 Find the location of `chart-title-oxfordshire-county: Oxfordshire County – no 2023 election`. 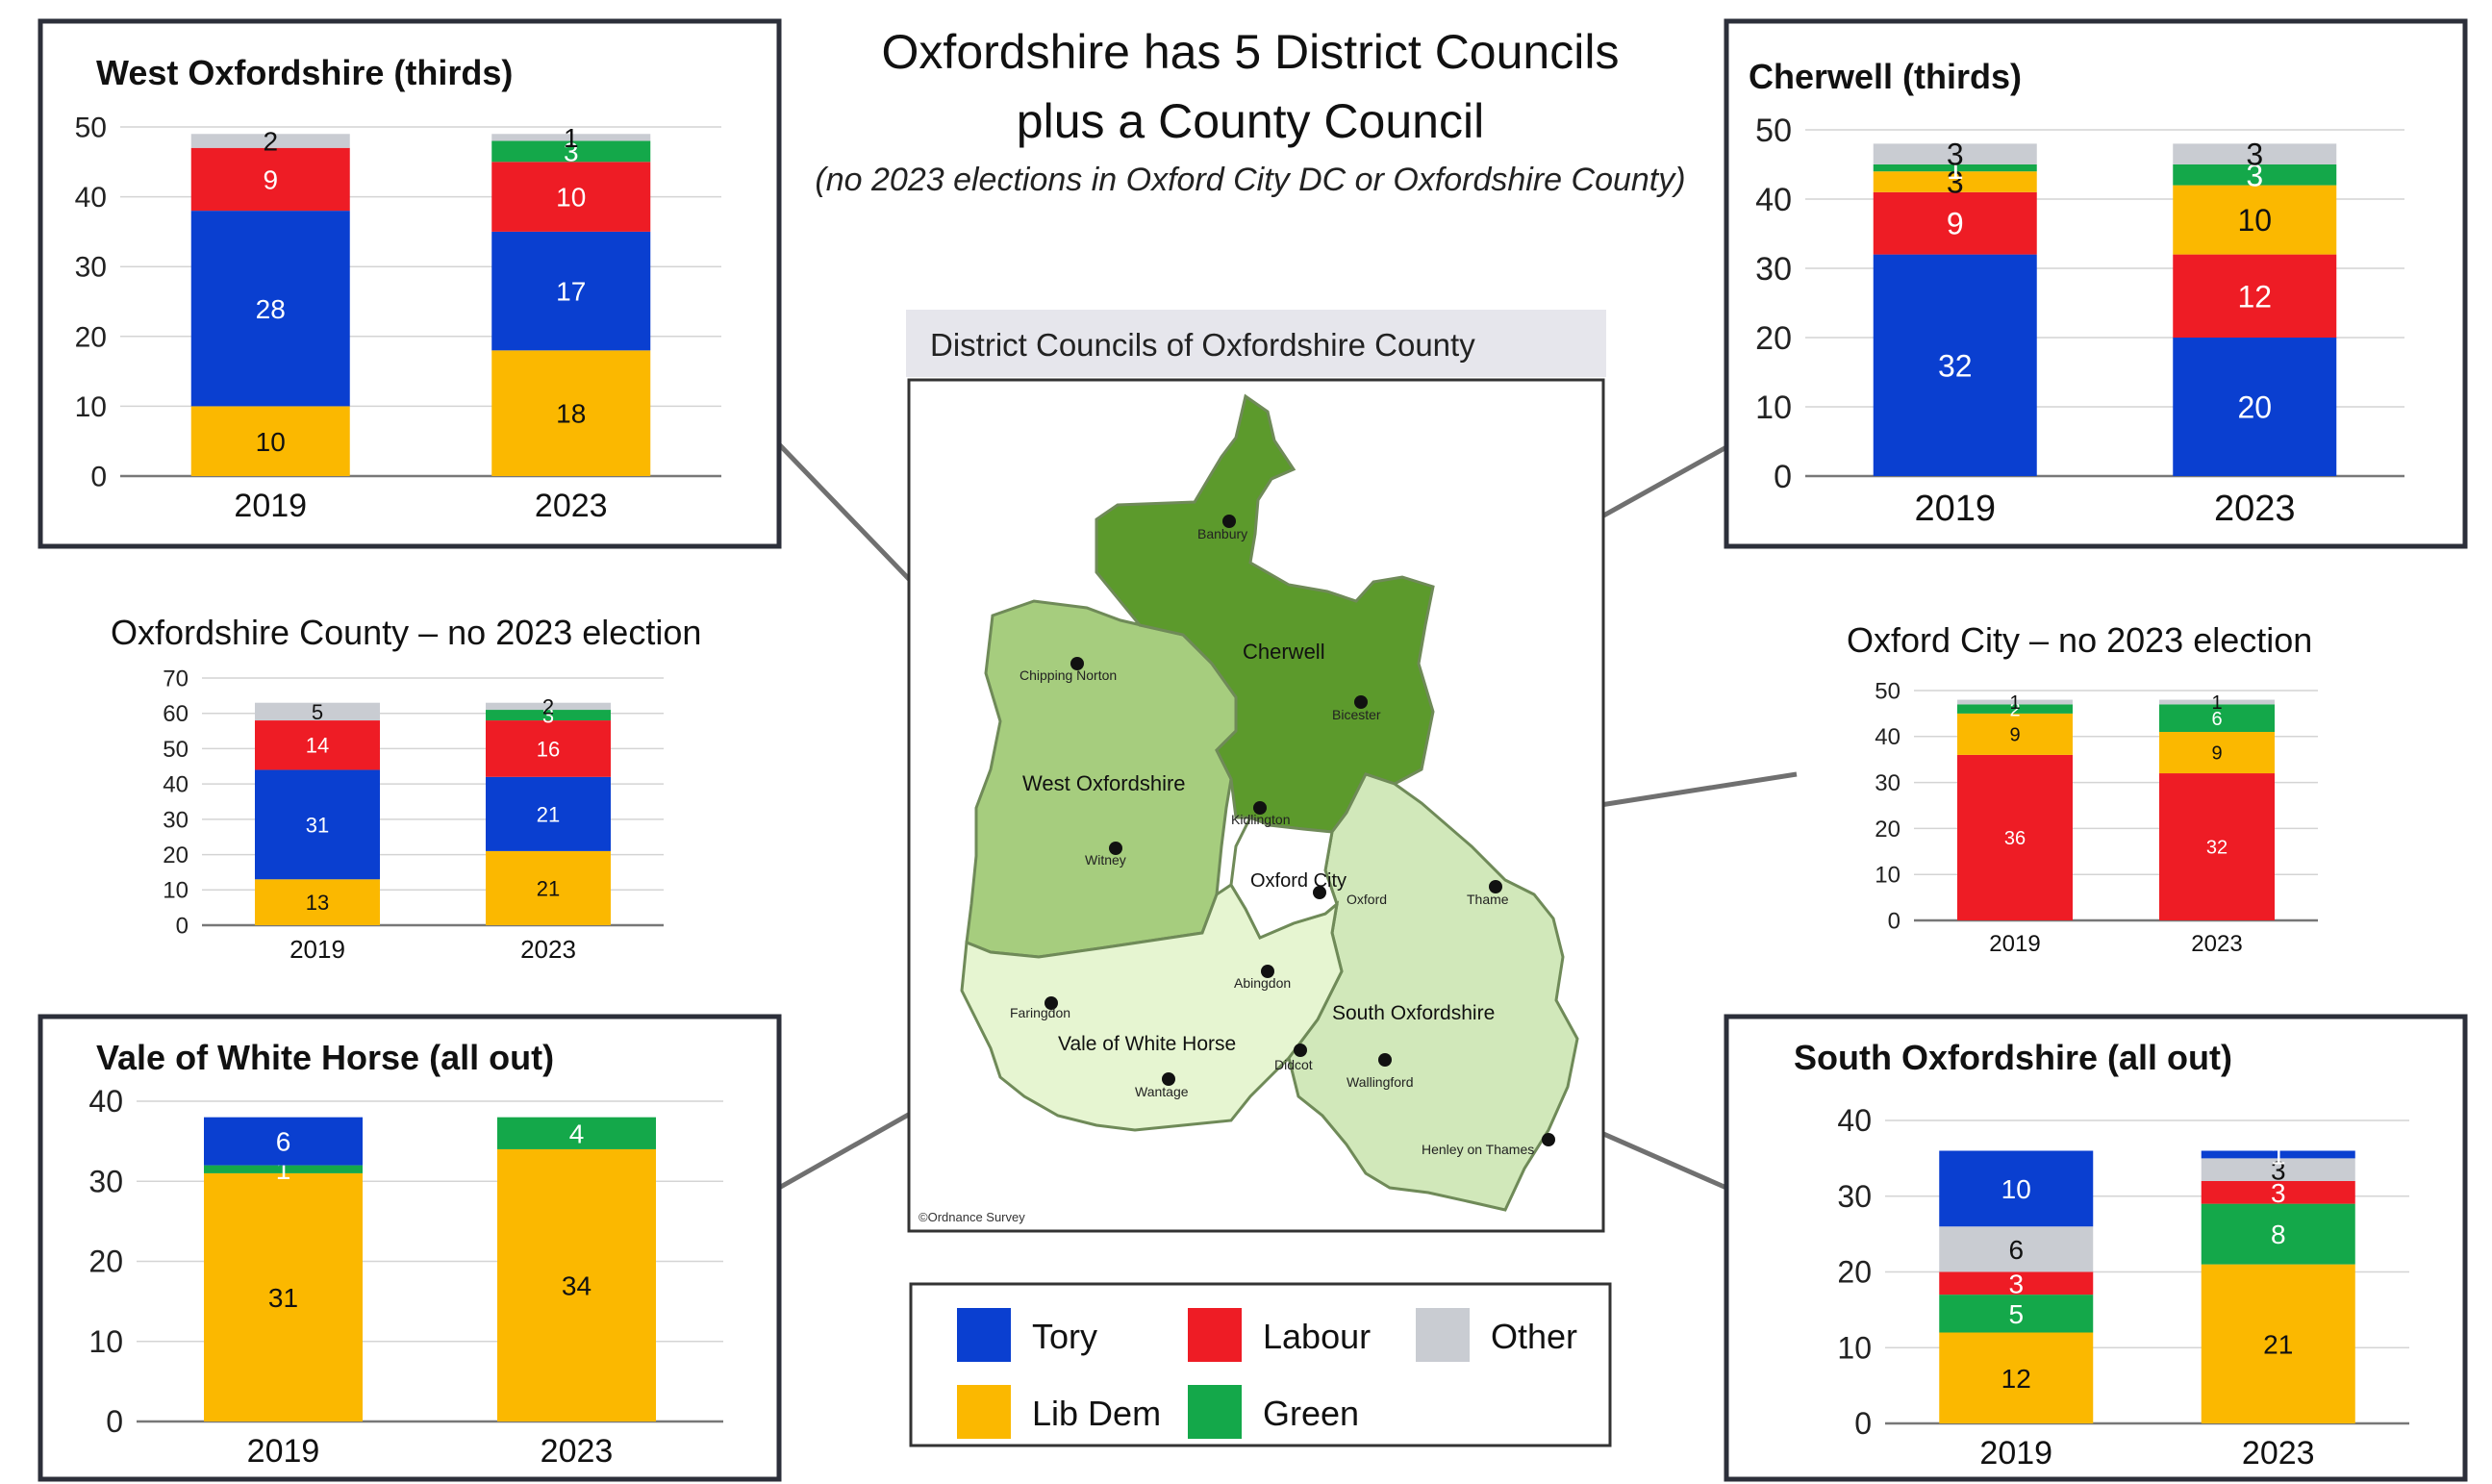

chart-title-oxfordshire-county: Oxfordshire County – no 2023 election is located at coordinates (406, 633).